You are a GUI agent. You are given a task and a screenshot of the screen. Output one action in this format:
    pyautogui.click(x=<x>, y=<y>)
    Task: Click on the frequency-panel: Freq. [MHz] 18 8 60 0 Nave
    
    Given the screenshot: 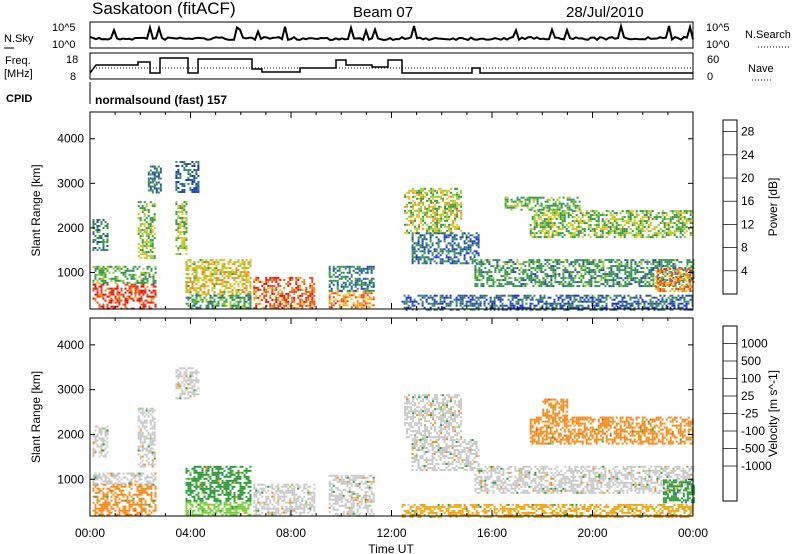 What is the action you would take?
    pyautogui.click(x=389, y=67)
    